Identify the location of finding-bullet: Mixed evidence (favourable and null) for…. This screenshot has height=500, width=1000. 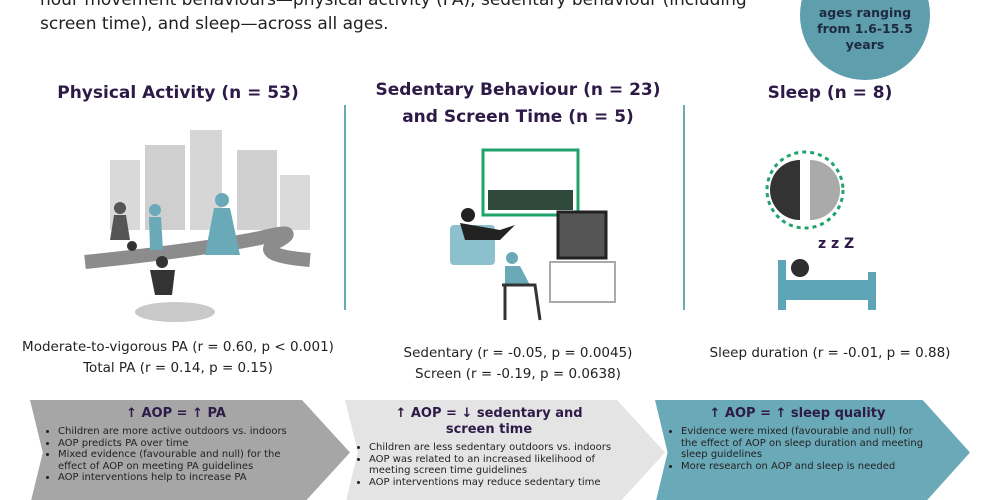
(184, 460).